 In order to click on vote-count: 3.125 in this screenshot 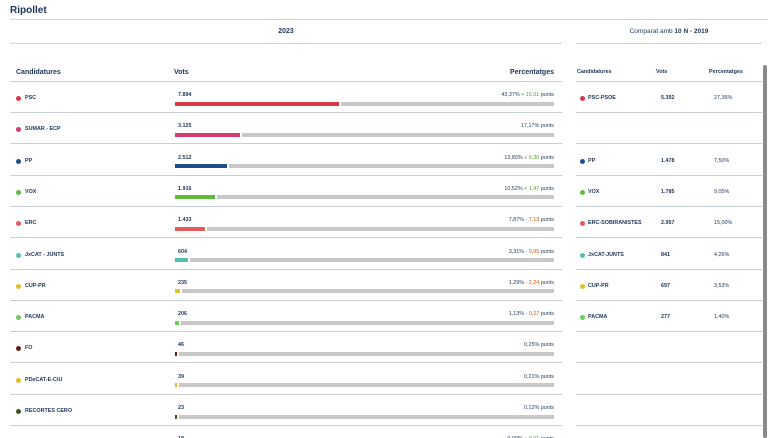, I will do `click(185, 126)`.